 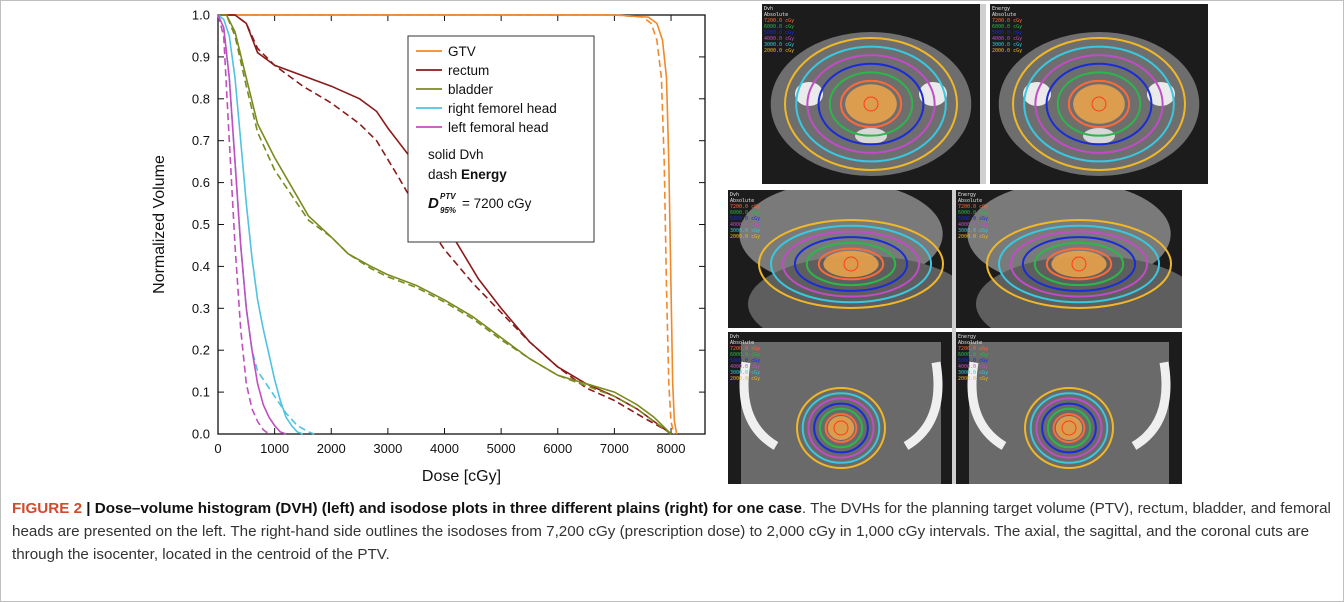 I want to click on legend-dose-superscript: PTV, so click(x=448, y=196).